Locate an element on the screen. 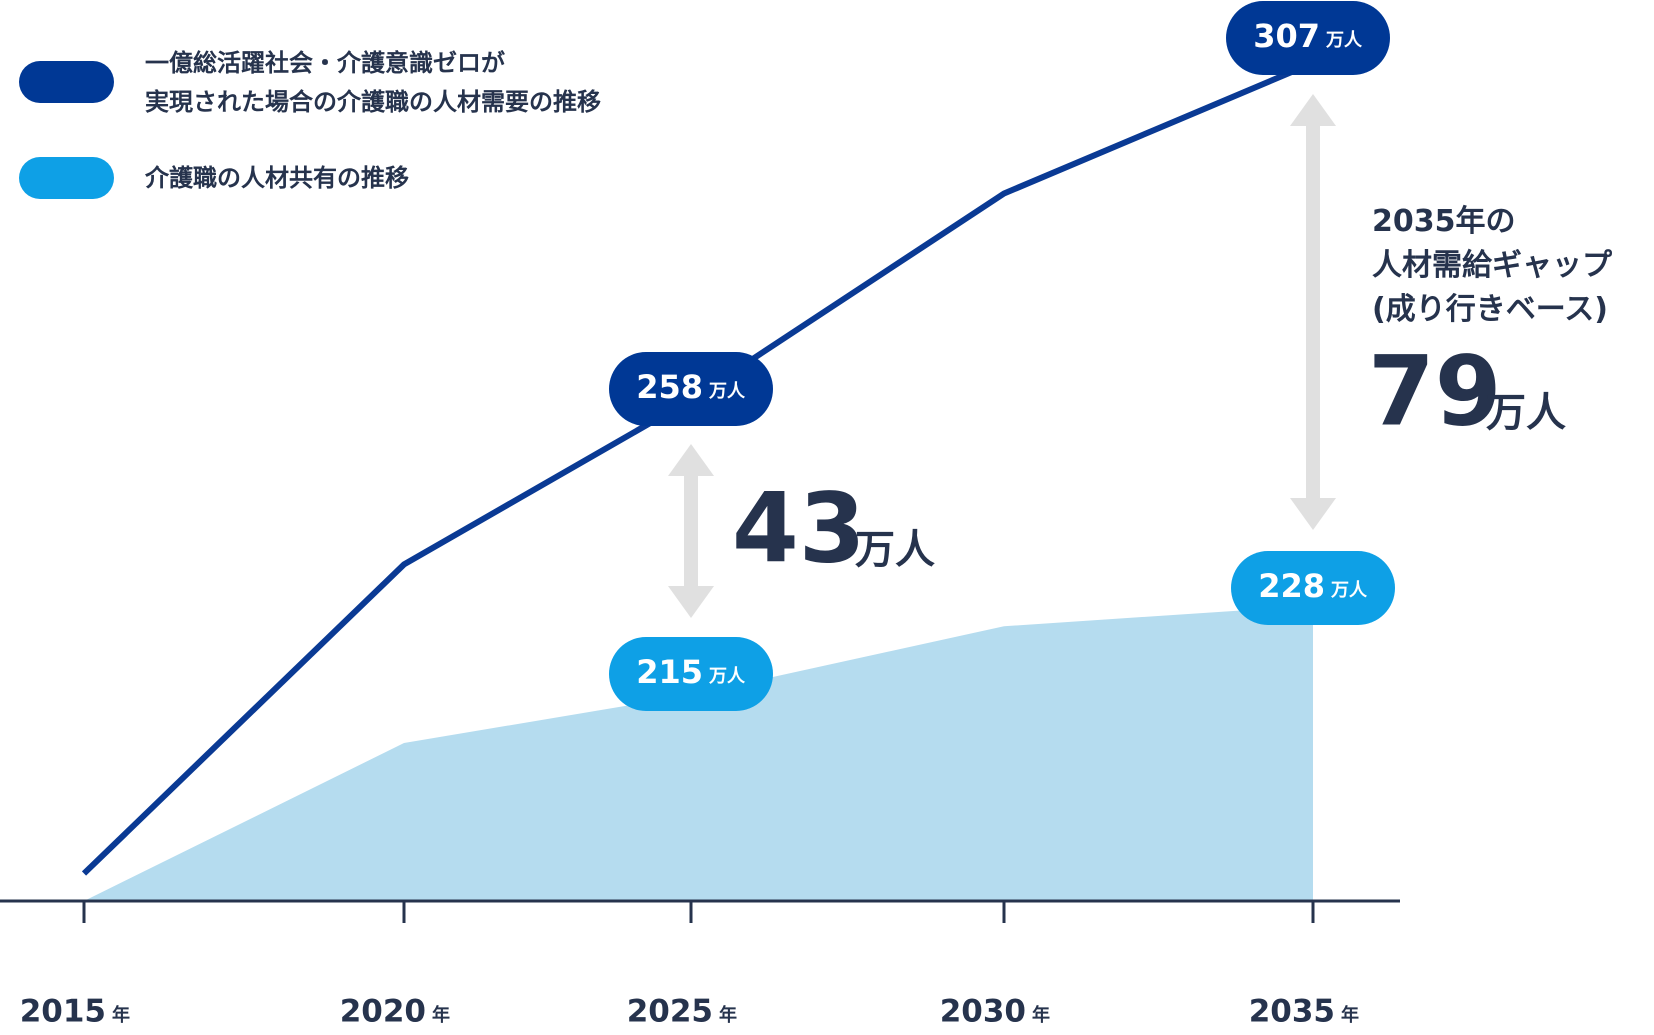 This screenshot has height=1035, width=1654. value-label: 228 is located at coordinates (1291, 586).